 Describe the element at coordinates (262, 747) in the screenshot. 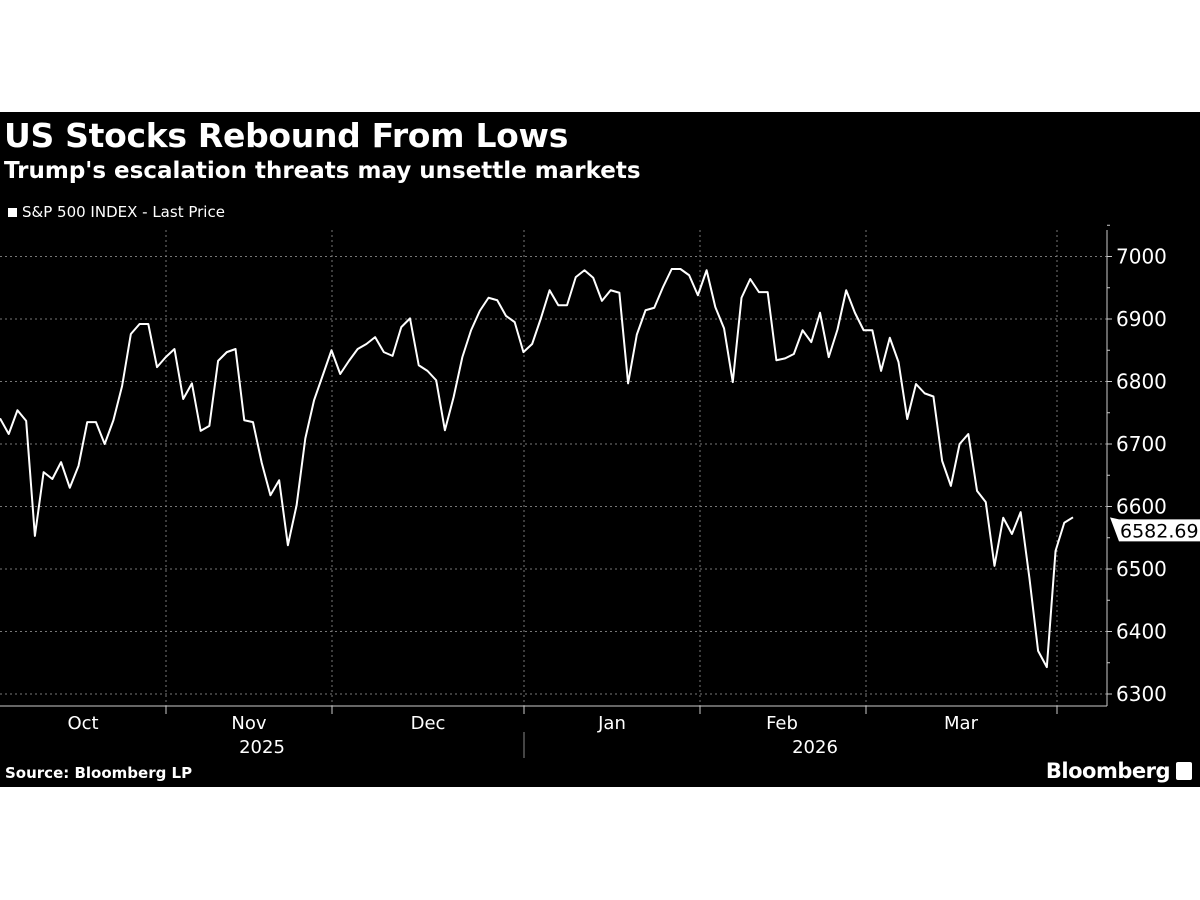

I see `x-year-label: 2025` at that location.